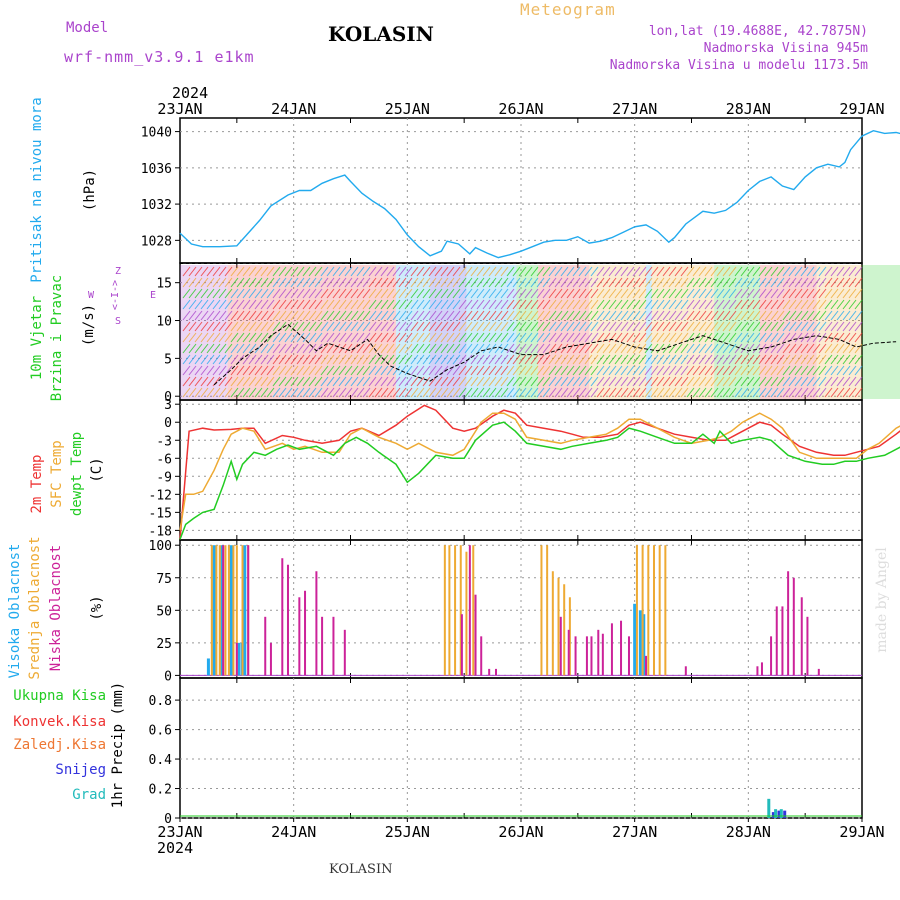  I want to click on temperature-line, so click(539, 472).